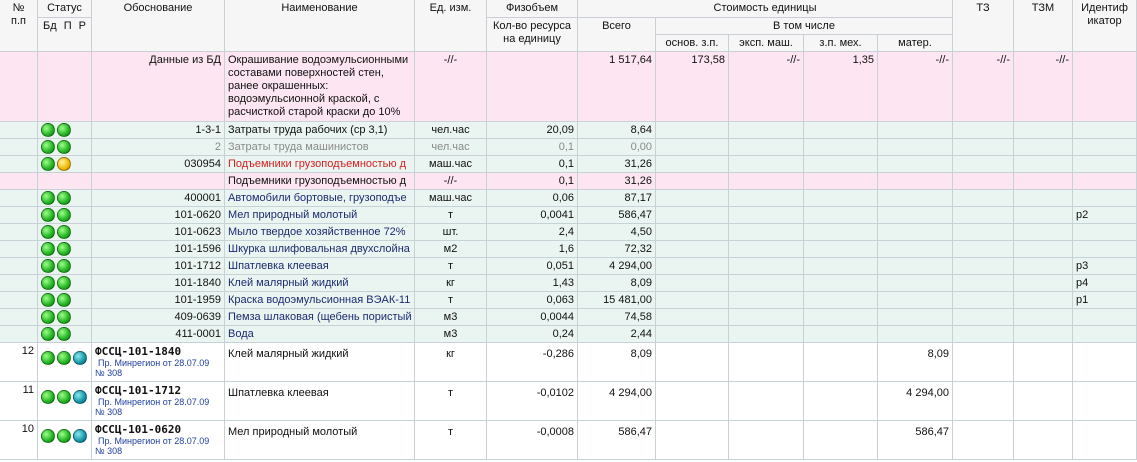  I want to click on cell-mater: 8,09, so click(915, 362).